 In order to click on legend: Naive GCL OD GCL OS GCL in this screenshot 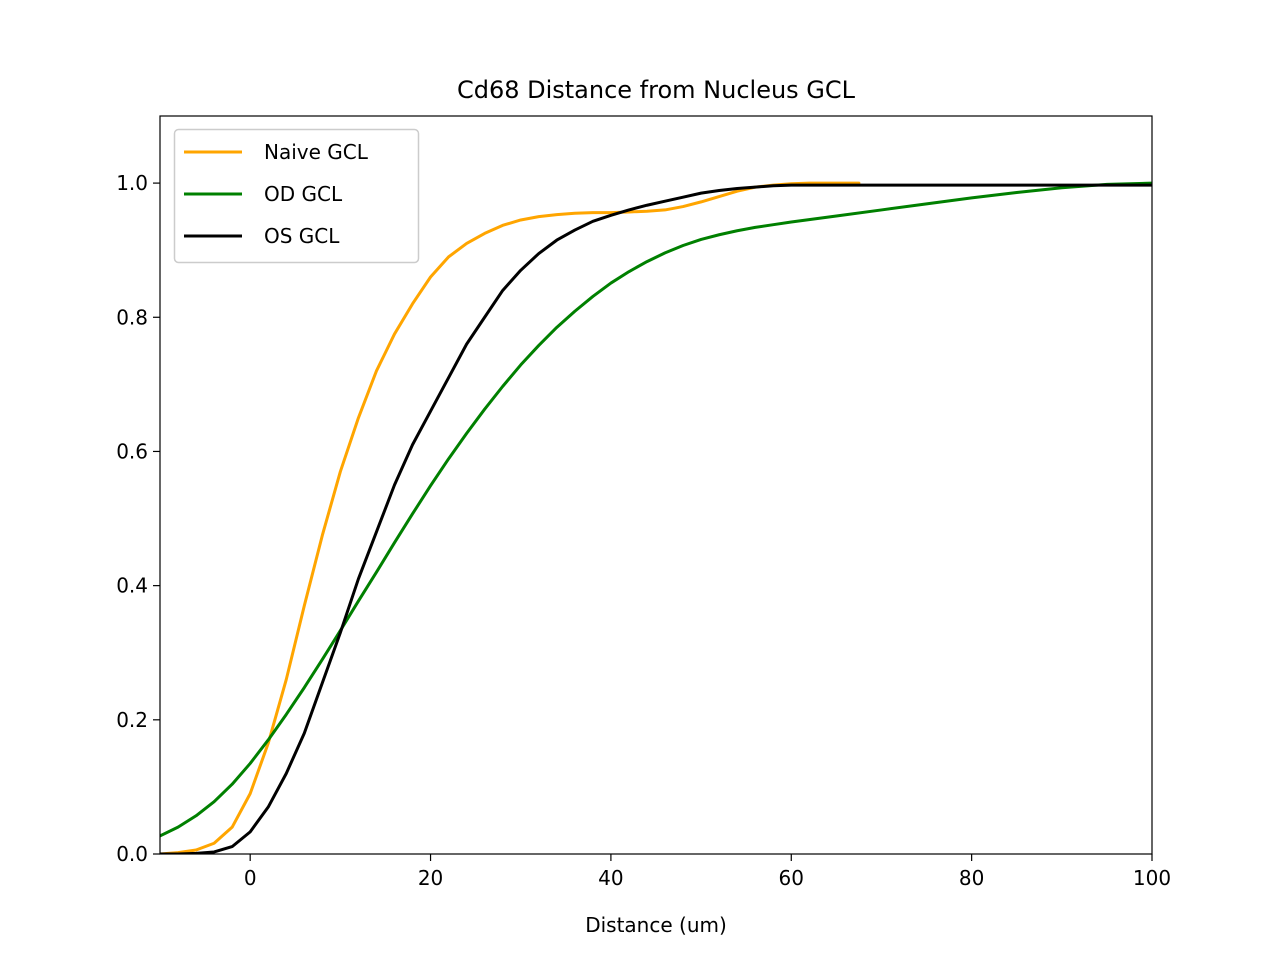, I will do `click(296, 196)`.